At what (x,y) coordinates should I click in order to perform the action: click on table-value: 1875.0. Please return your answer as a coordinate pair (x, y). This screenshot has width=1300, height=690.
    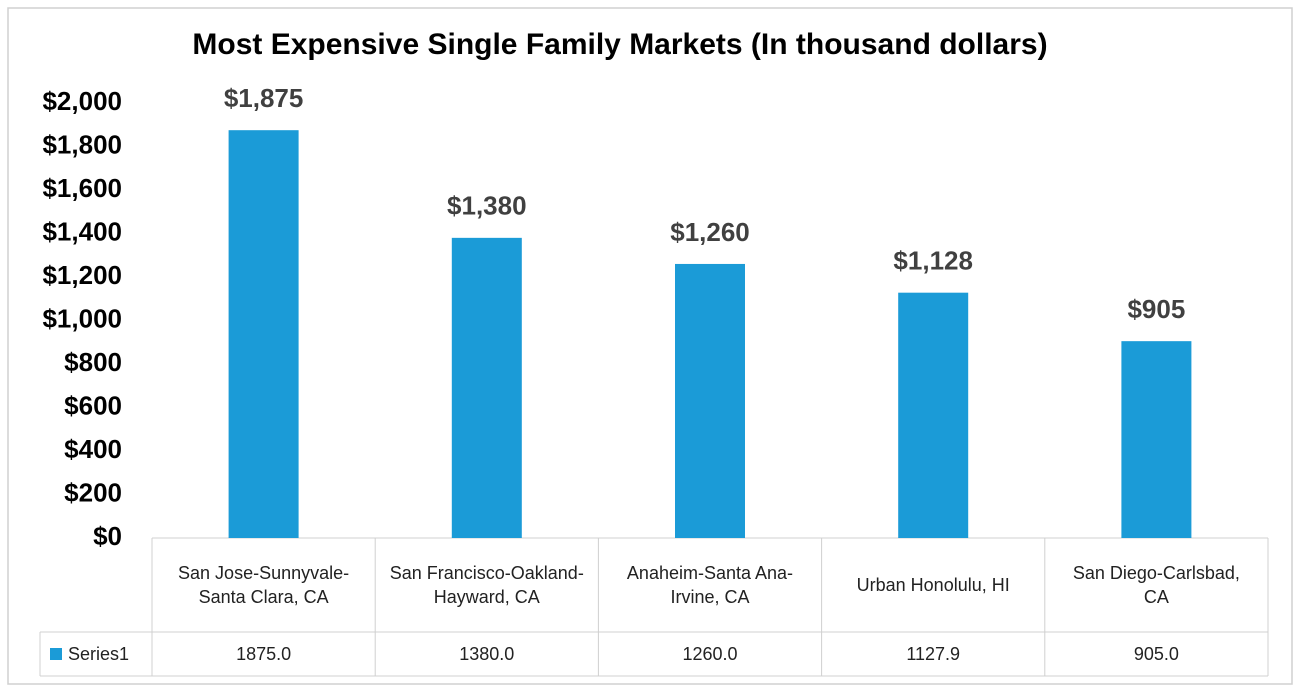
    Looking at the image, I should click on (264, 653).